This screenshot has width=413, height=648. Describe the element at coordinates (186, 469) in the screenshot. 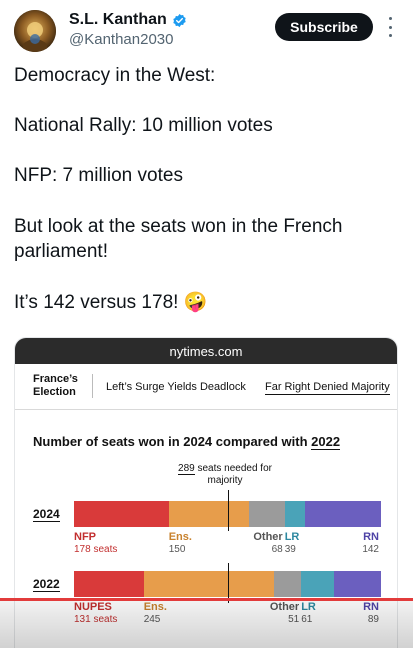

I see `majority-count: 289` at that location.